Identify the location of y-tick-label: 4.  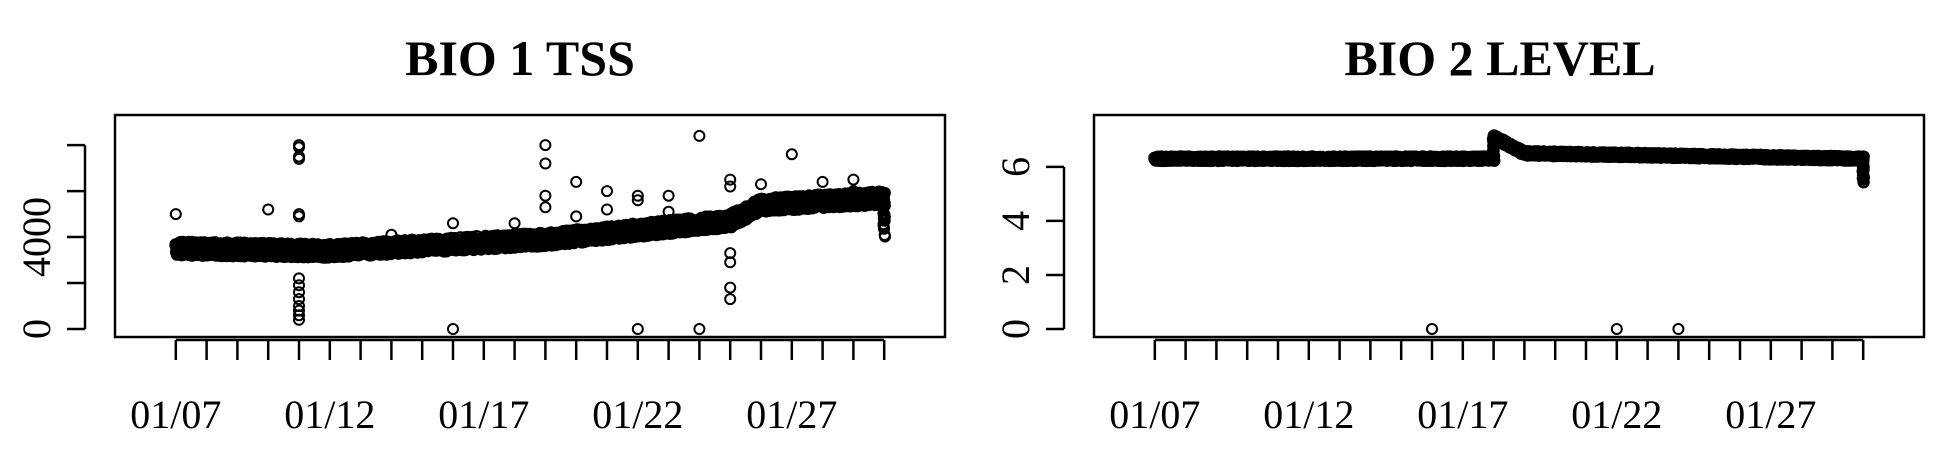
(1015, 221).